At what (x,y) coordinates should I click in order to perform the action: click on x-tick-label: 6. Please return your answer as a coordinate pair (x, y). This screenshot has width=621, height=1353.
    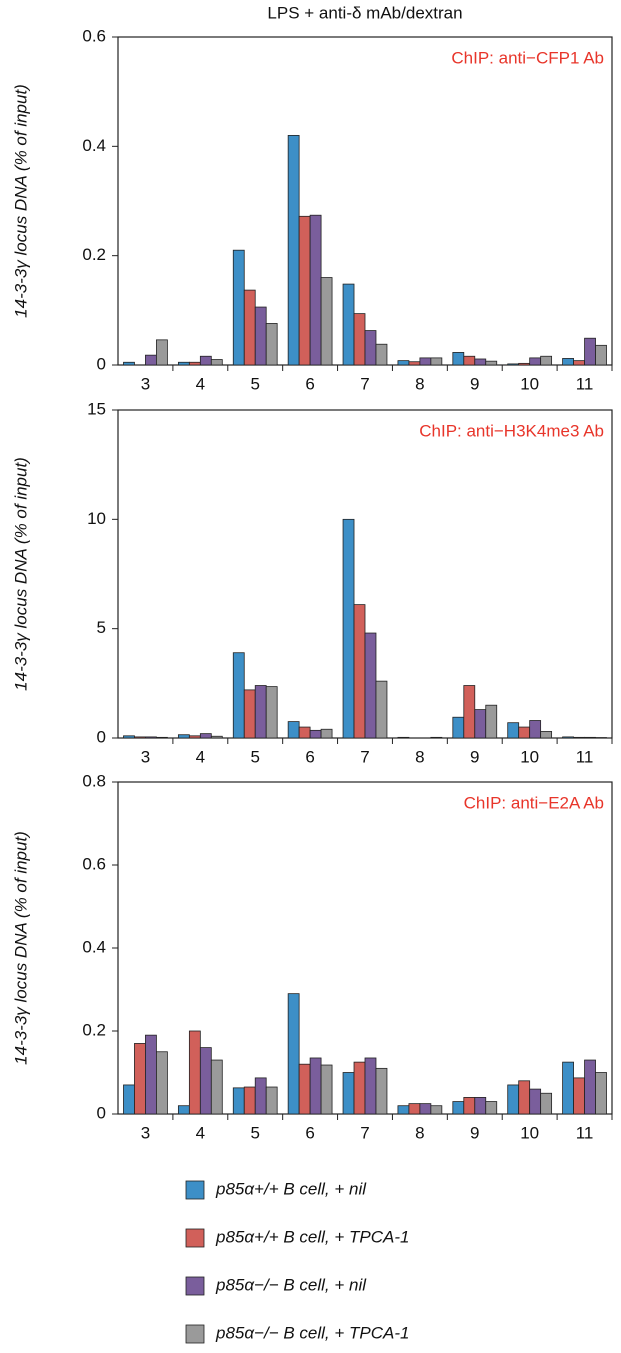
    Looking at the image, I should click on (309, 383).